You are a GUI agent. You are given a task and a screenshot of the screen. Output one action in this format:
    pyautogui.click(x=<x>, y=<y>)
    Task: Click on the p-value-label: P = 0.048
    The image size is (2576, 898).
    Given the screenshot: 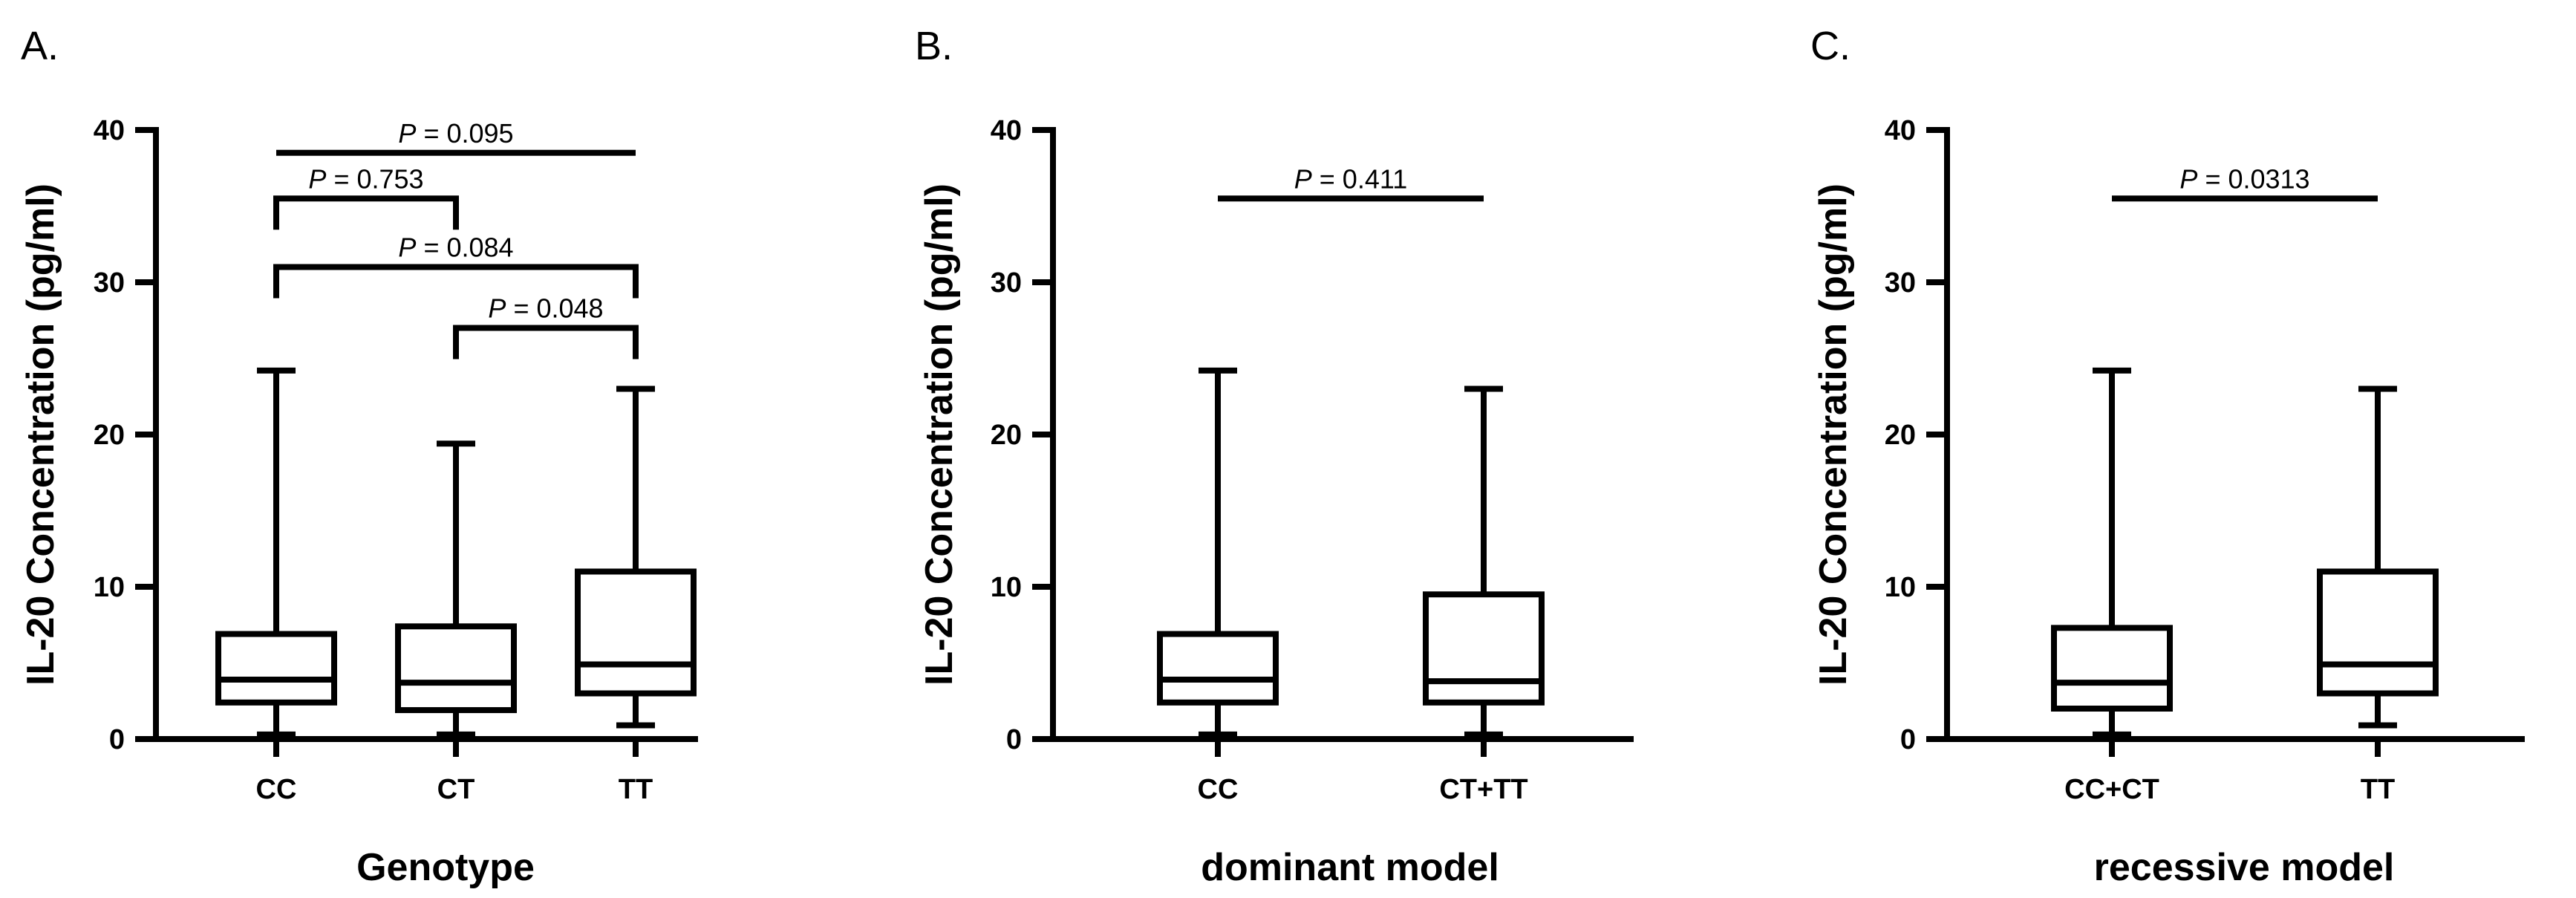 What is the action you would take?
    pyautogui.click(x=545, y=309)
    